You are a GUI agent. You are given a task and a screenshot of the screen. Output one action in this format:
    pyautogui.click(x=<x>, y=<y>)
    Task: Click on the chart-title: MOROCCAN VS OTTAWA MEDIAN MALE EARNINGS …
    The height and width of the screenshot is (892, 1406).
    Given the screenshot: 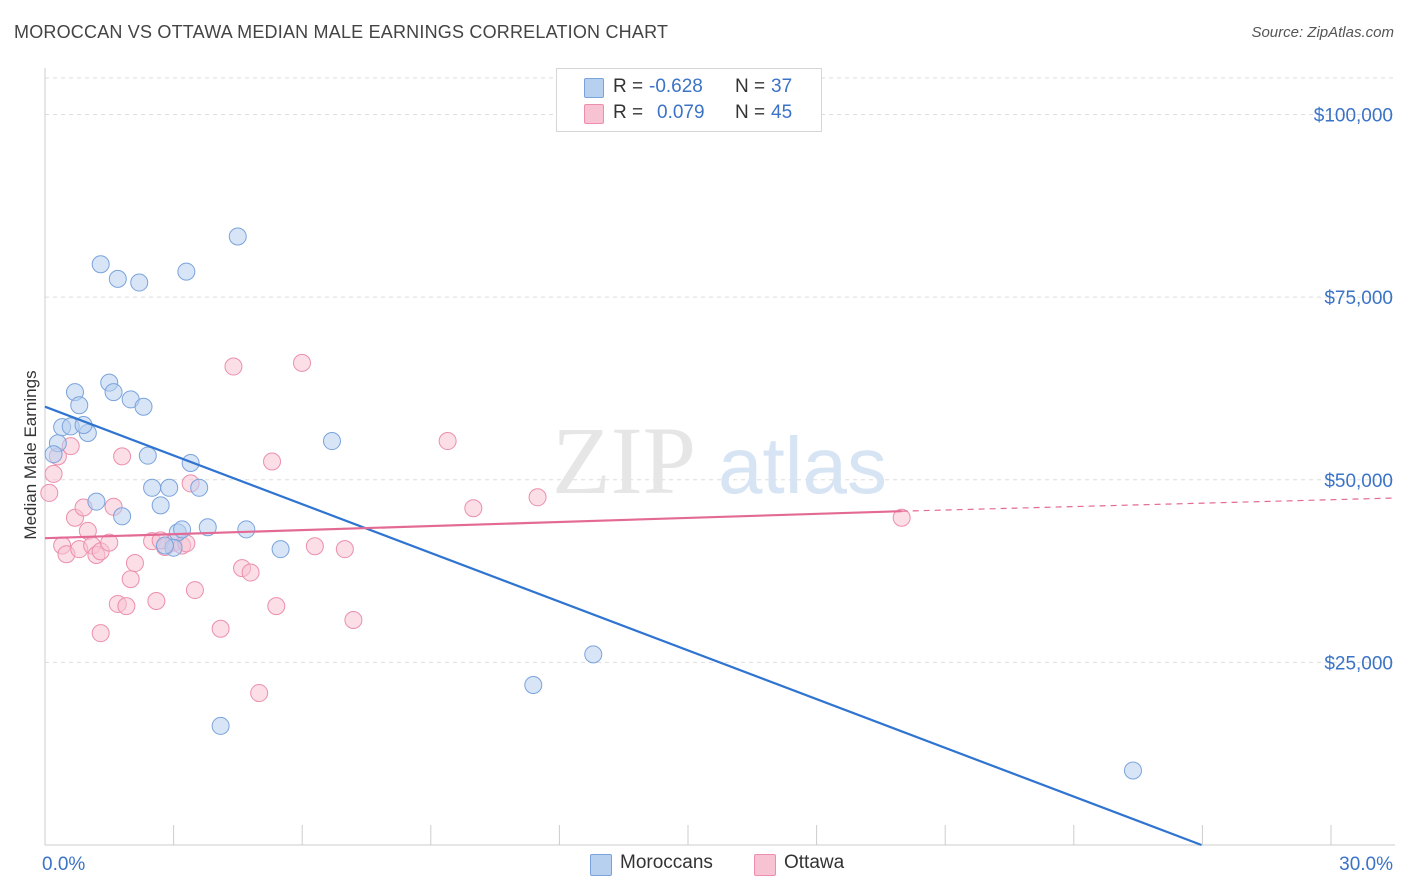 What is the action you would take?
    pyautogui.click(x=341, y=32)
    